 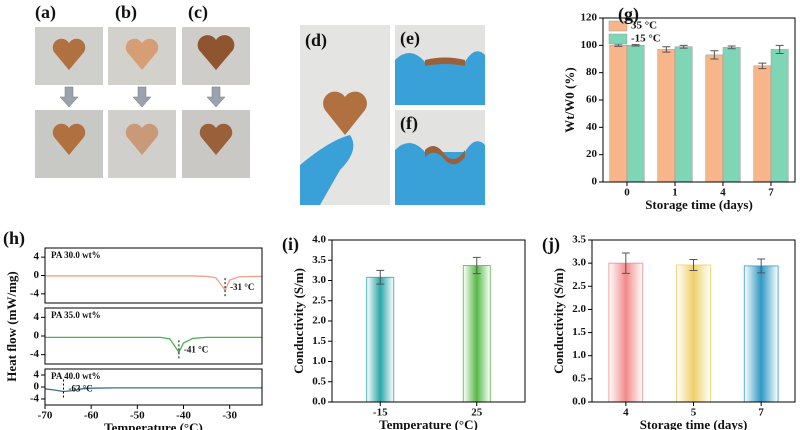 What do you see at coordinates (143, 95) in the screenshot?
I see `hearts` at bounding box center [143, 95].